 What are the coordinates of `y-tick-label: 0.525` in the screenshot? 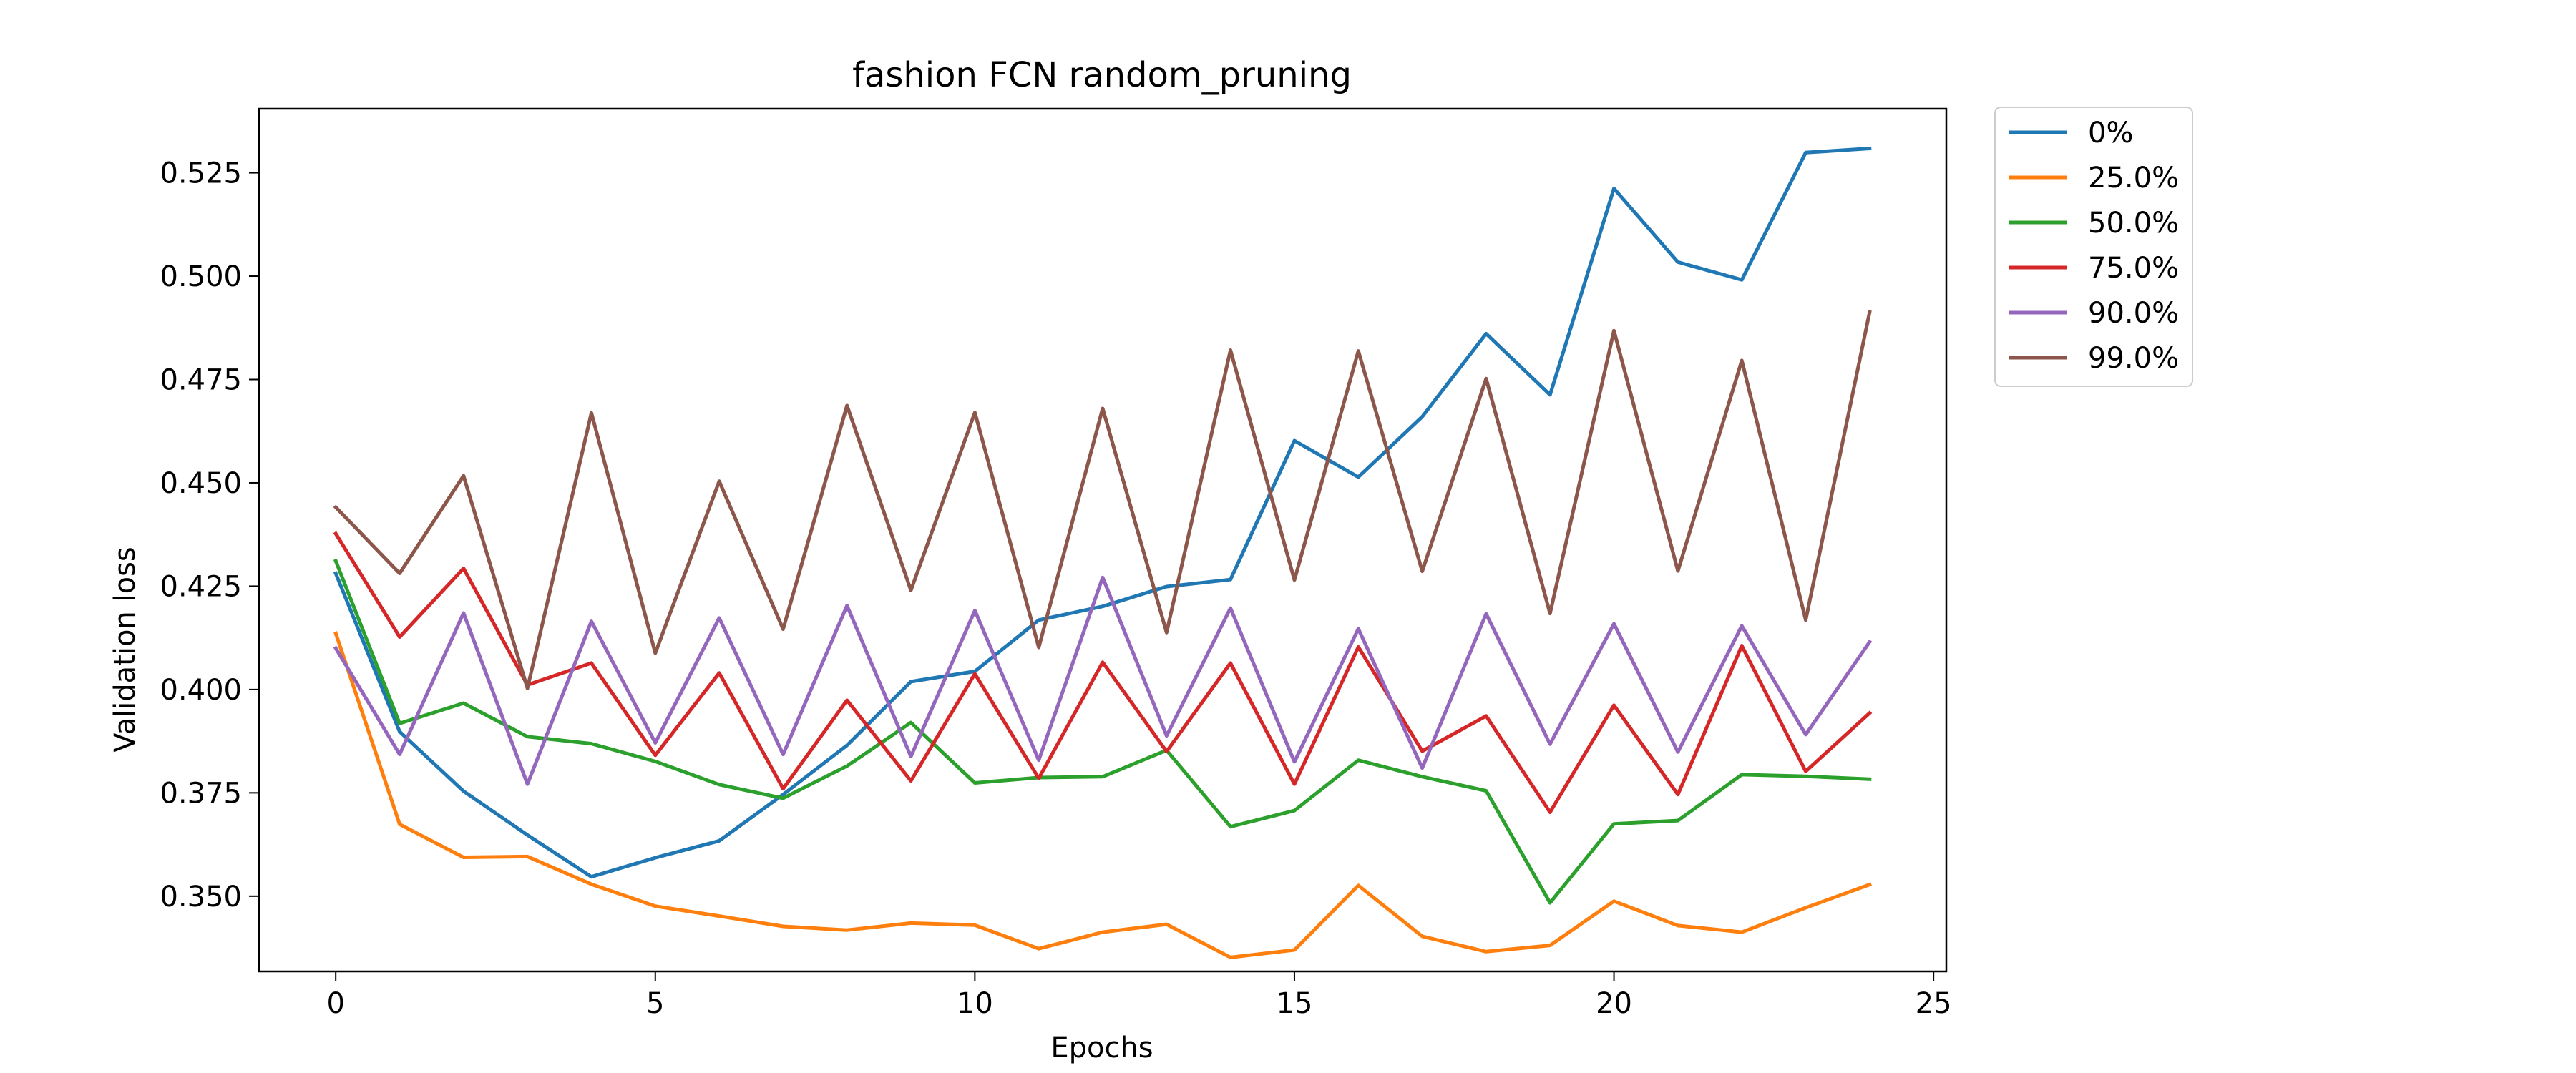 It's located at (201, 173).